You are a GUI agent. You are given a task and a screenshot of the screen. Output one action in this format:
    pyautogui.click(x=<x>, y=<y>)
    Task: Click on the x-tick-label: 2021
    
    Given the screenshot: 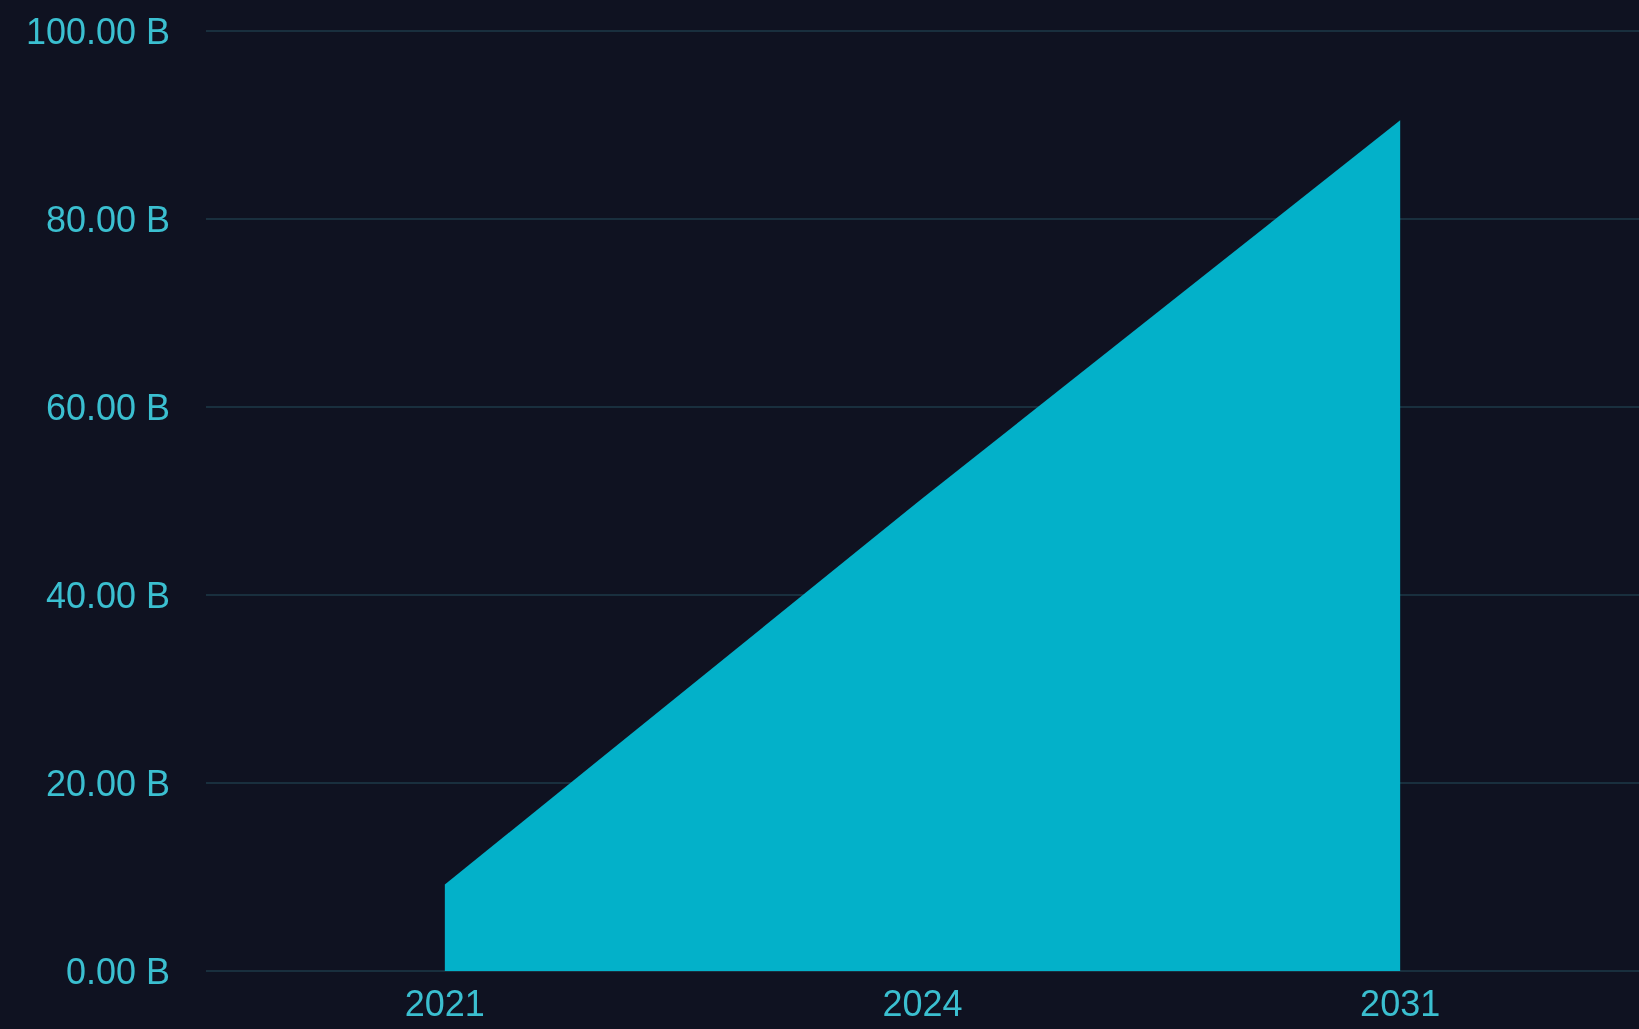 What is the action you would take?
    pyautogui.click(x=444, y=1003)
    